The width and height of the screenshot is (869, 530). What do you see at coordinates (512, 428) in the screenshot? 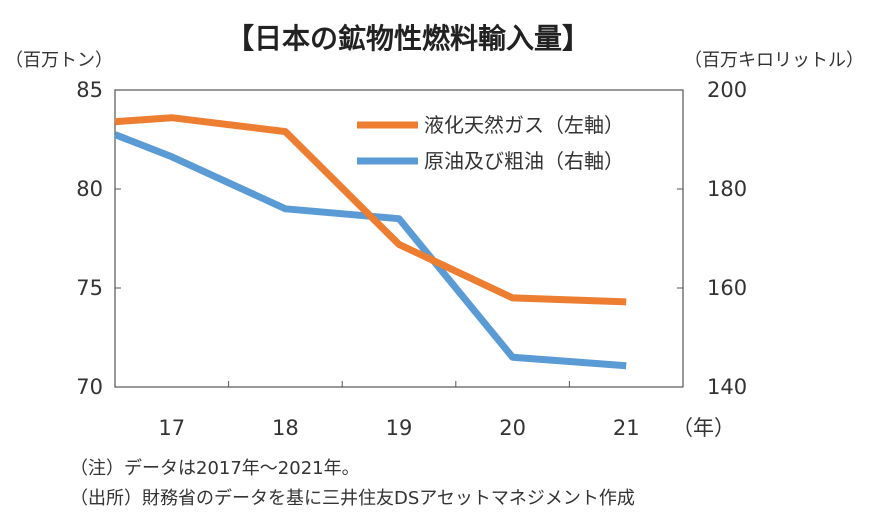
I see `x-tick-label-20: 20` at bounding box center [512, 428].